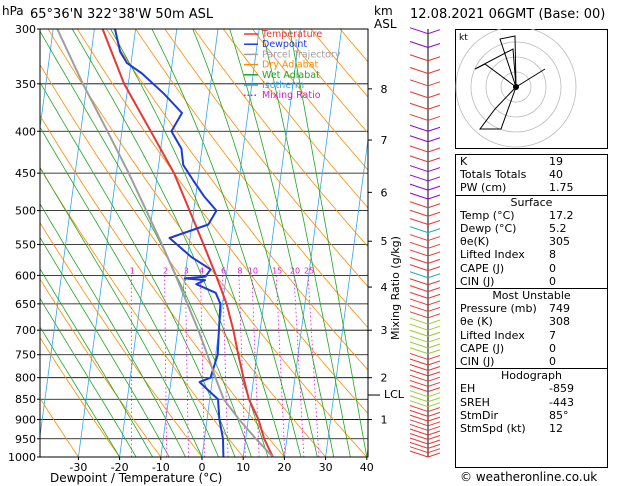 The image size is (629, 486). What do you see at coordinates (561, 402) in the screenshot?
I see `index-value: -443` at bounding box center [561, 402].